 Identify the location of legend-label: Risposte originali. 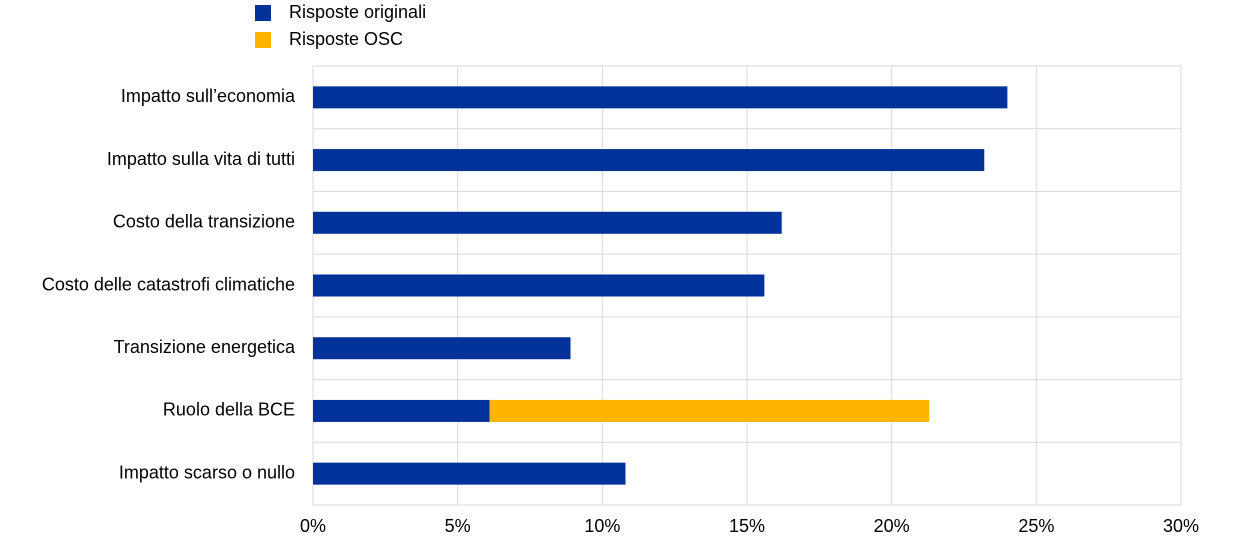
(357, 12).